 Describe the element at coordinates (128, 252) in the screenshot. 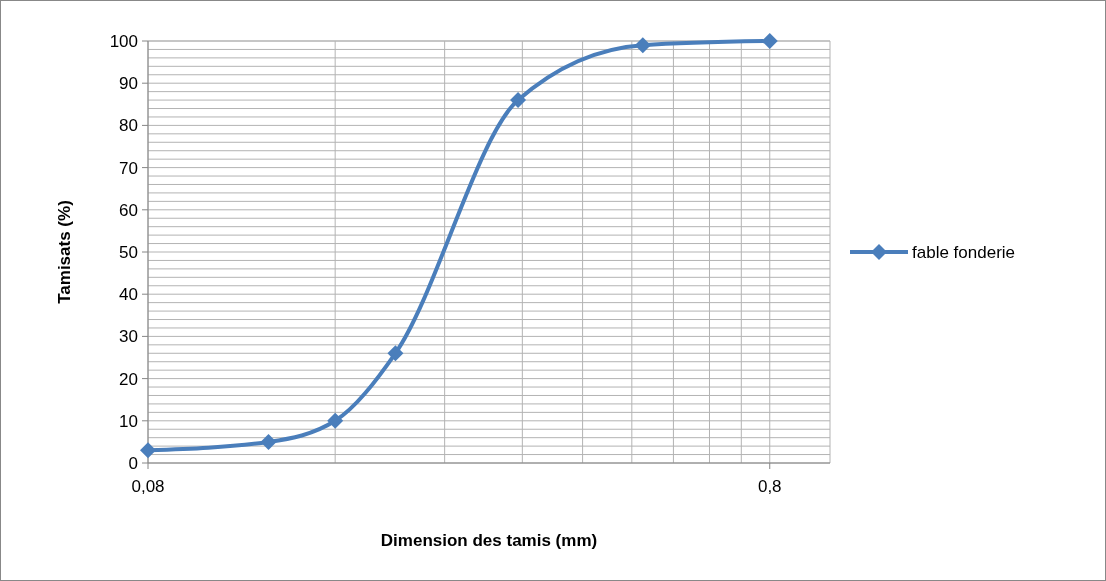

I see `y-tick-label: 50` at that location.